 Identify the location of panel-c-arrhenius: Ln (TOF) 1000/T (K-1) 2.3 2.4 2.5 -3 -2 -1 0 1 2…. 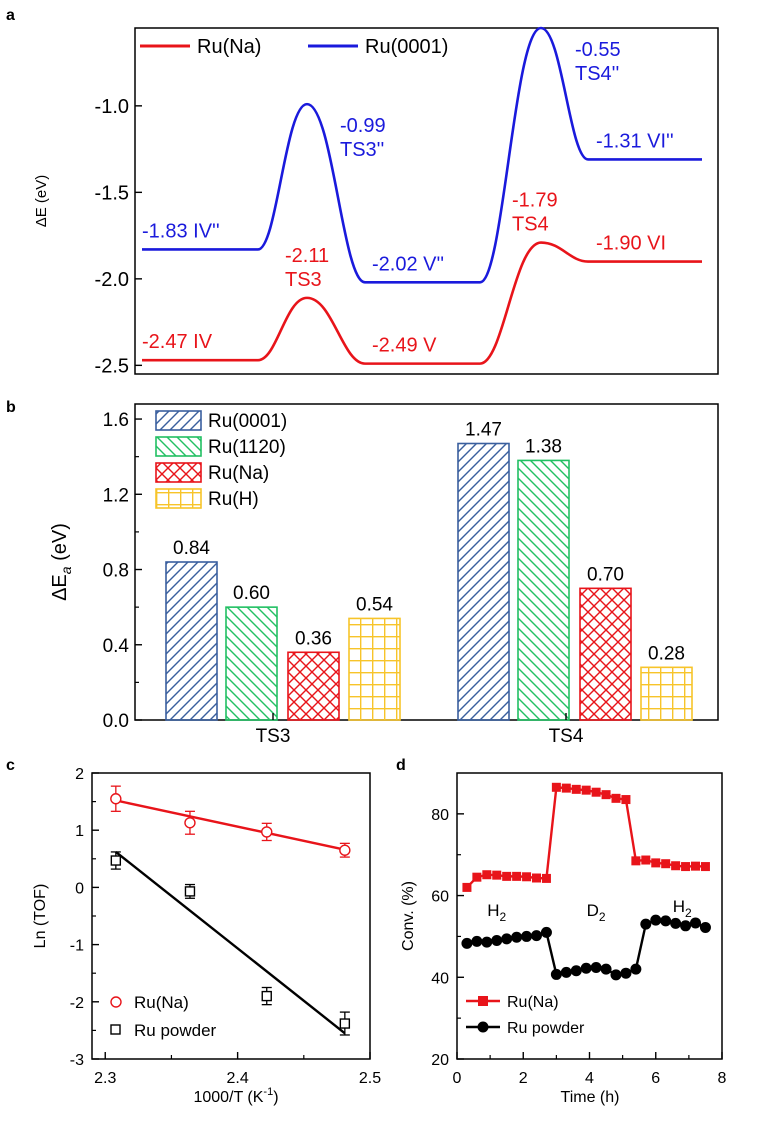
(206, 936).